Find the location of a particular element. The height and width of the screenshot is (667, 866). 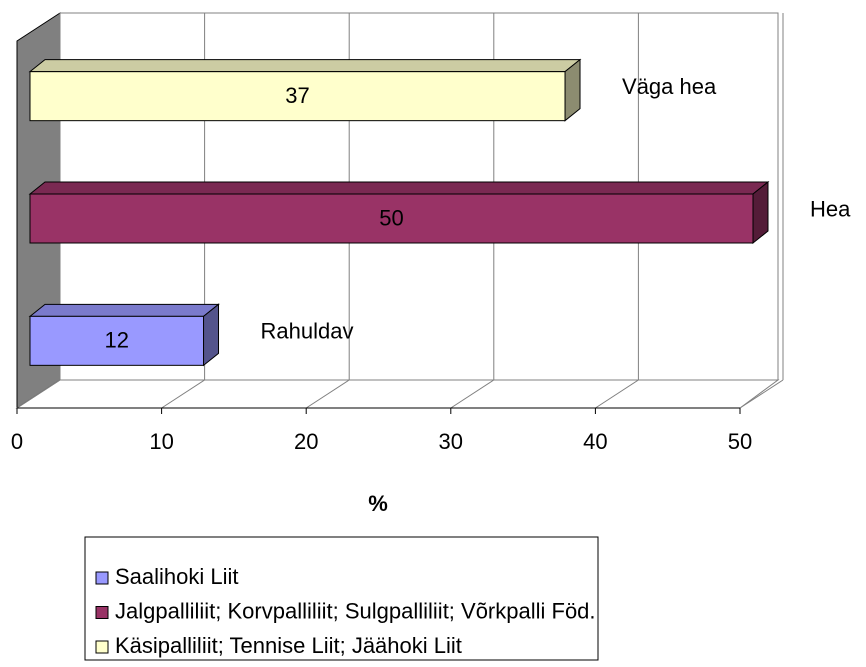

category-label: Hea is located at coordinates (830, 208).